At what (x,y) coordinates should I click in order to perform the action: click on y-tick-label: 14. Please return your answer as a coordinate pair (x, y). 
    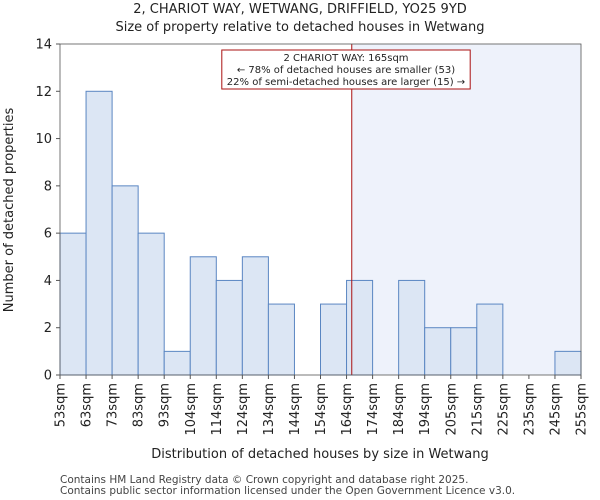
    Looking at the image, I should click on (43, 45).